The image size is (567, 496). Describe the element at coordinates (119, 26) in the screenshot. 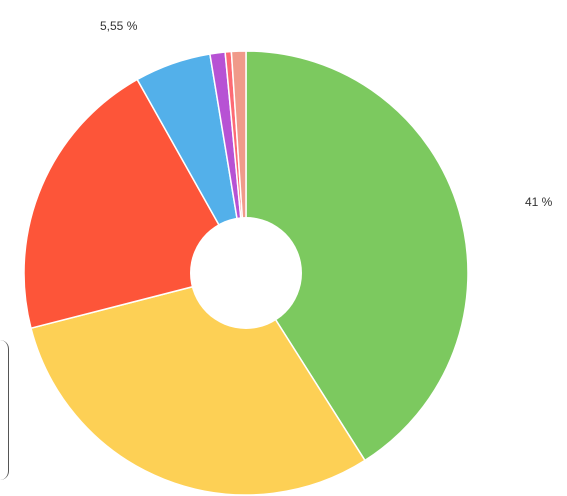

I see `slice-label-4: 5,55 %` at that location.